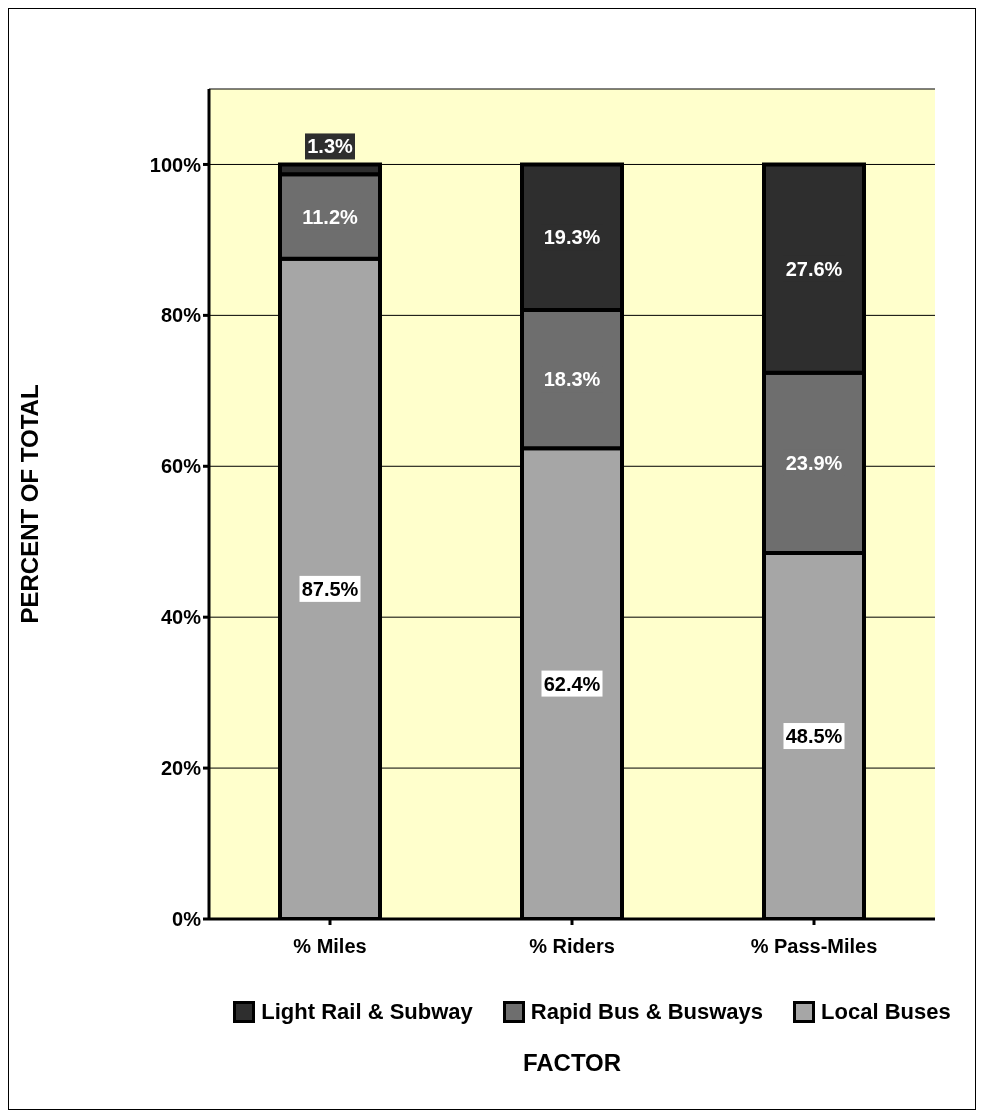 This screenshot has height=1119, width=984. Describe the element at coordinates (572, 946) in the screenshot. I see `x-tick-label: % Riders` at that location.